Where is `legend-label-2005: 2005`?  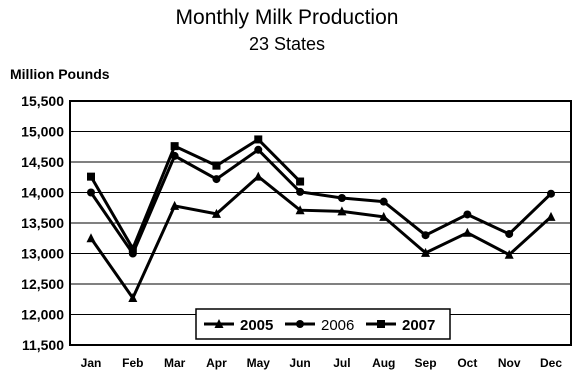
legend-label-2005: 2005 is located at coordinates (256, 325).